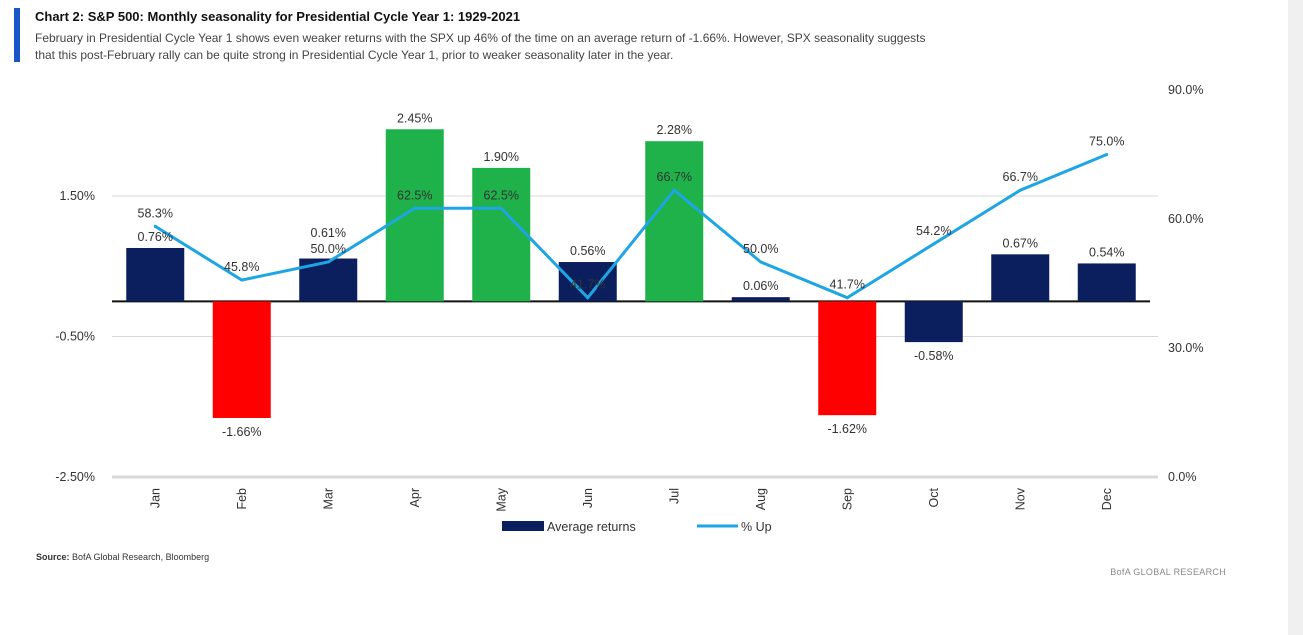 The image size is (1303, 635). What do you see at coordinates (760, 286) in the screenshot?
I see `bar-value-label: 0.06%` at bounding box center [760, 286].